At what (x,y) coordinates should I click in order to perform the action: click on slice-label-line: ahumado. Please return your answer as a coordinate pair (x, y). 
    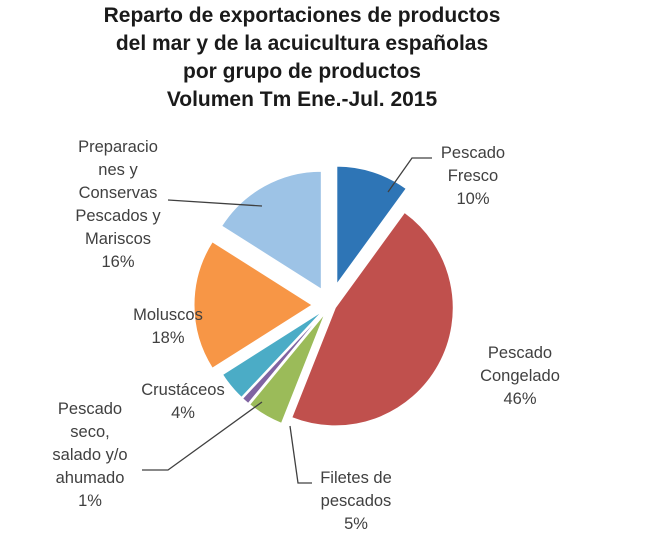
    Looking at the image, I should click on (90, 478).